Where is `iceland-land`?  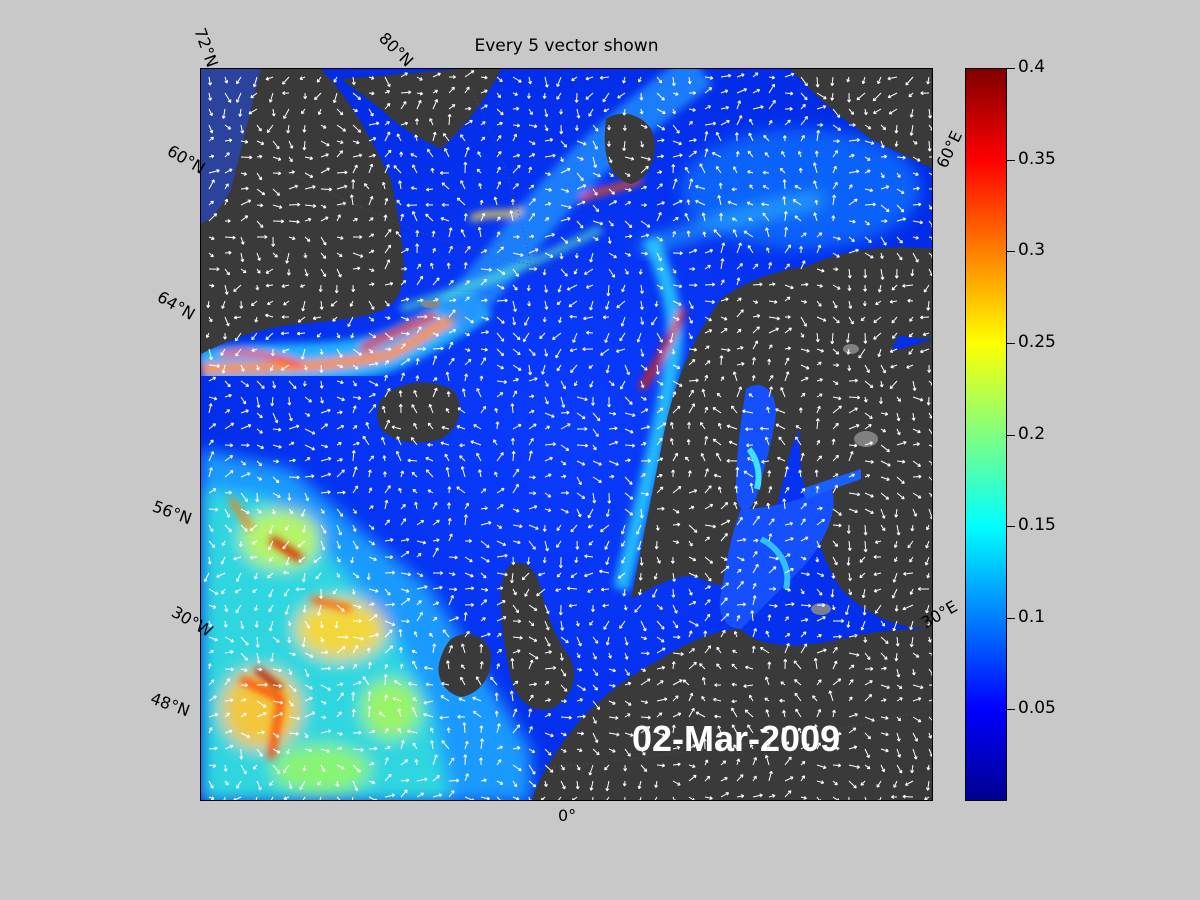
iceland-land is located at coordinates (418, 412).